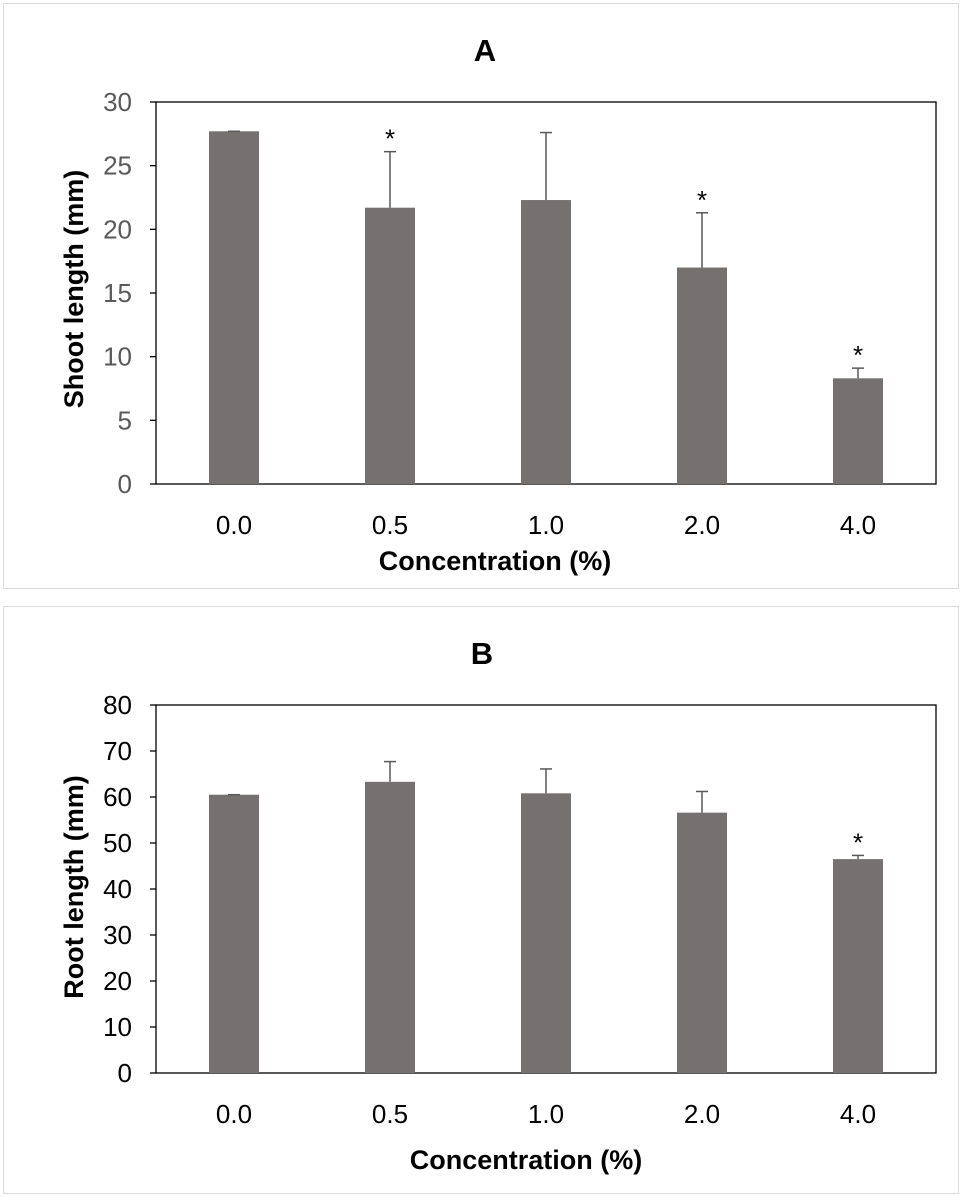 The image size is (964, 1196). Describe the element at coordinates (117, 889) in the screenshot. I see `chart-b-ytick-label: 40` at that location.